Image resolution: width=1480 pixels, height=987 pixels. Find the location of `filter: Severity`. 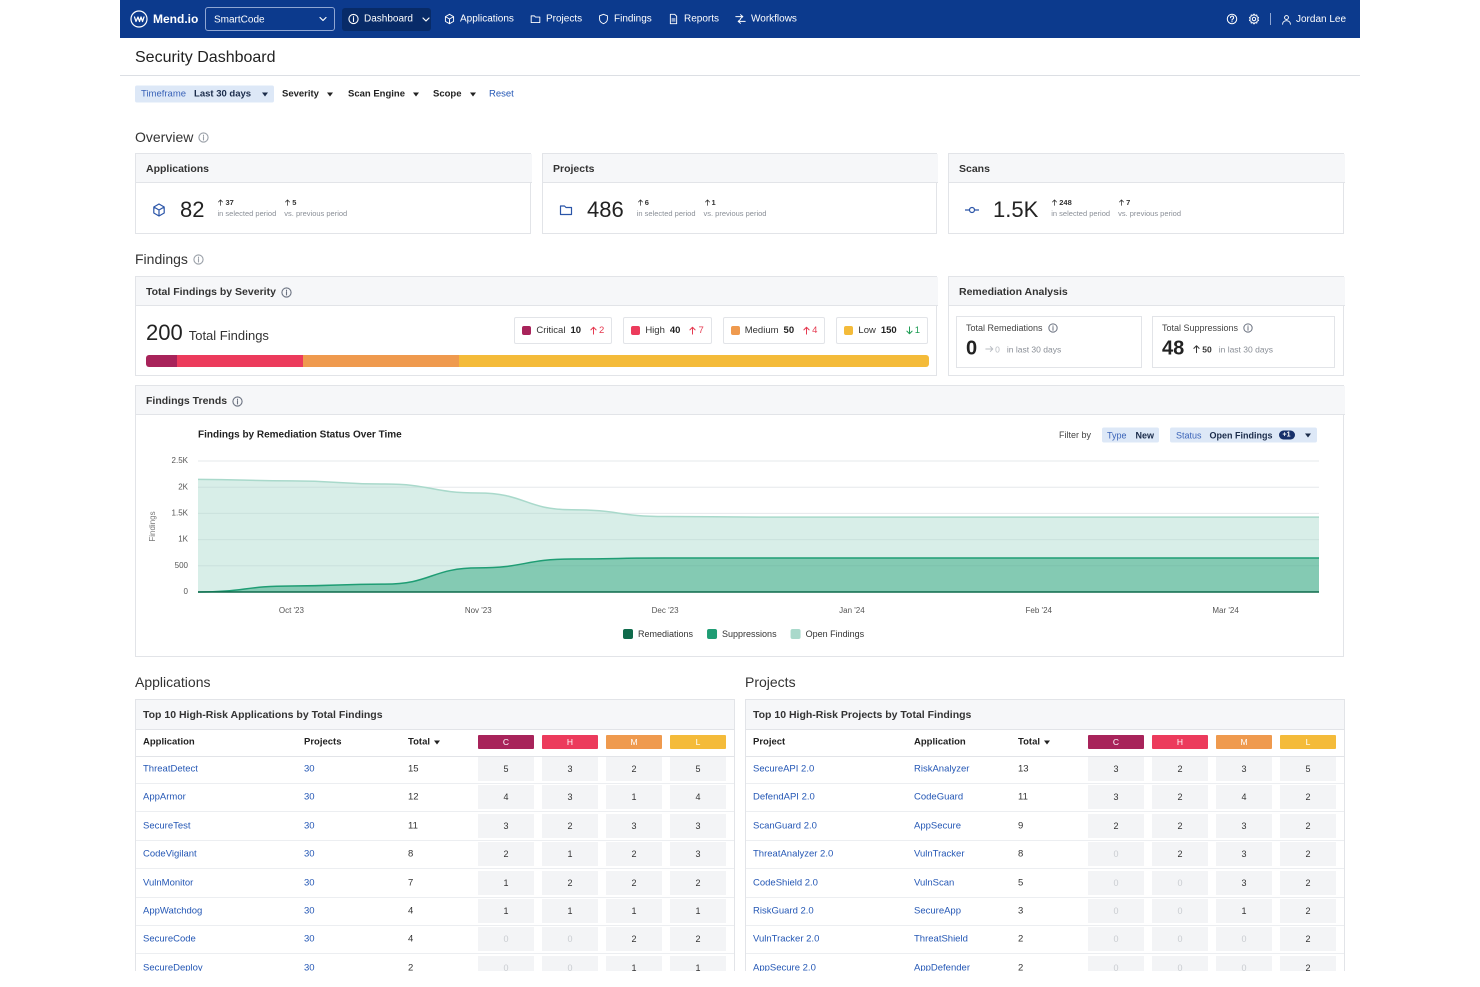

filter: Severity is located at coordinates (307, 94).